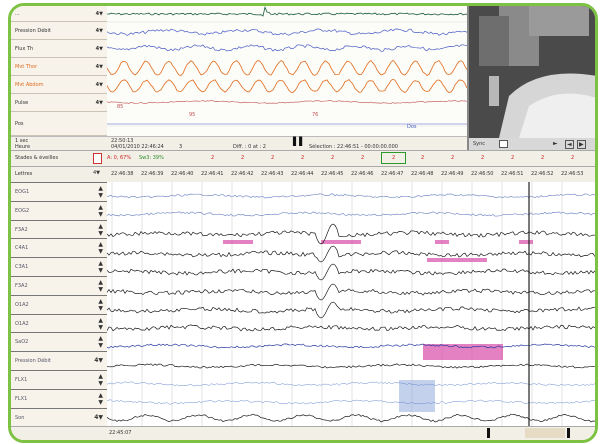 This screenshot has height=444, width=600. What do you see at coordinates (59, 124) in the screenshot?
I see `top-channel-label: Pos` at bounding box center [59, 124].